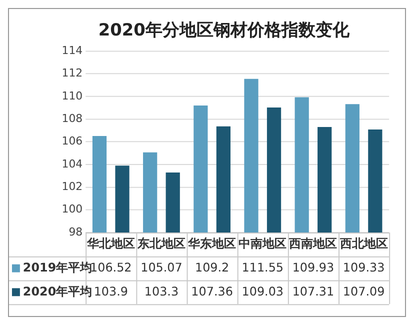  What do you see at coordinates (161, 267) in the screenshot?
I see `data-label: 105.07` at bounding box center [161, 267].